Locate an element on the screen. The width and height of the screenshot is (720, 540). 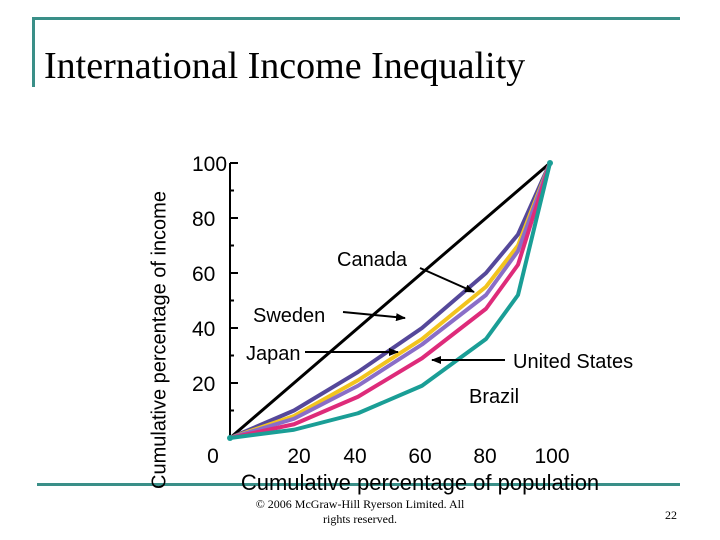
page-number: 22 is located at coordinates (671, 515).